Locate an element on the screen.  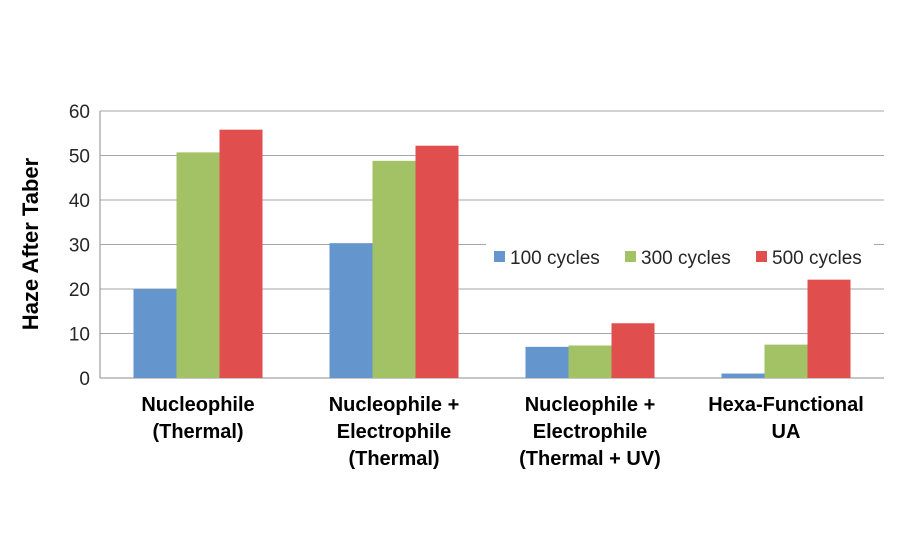
y-tick-label: 30 is located at coordinates (79, 246).